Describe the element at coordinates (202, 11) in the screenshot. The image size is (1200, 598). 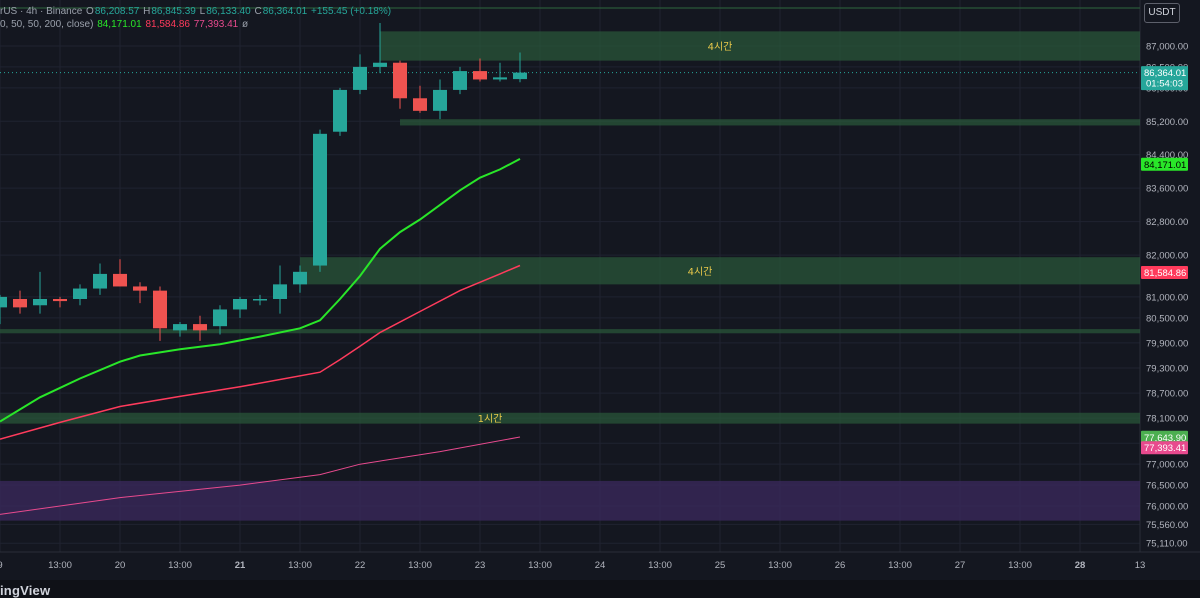
I see `low-label: L` at that location.